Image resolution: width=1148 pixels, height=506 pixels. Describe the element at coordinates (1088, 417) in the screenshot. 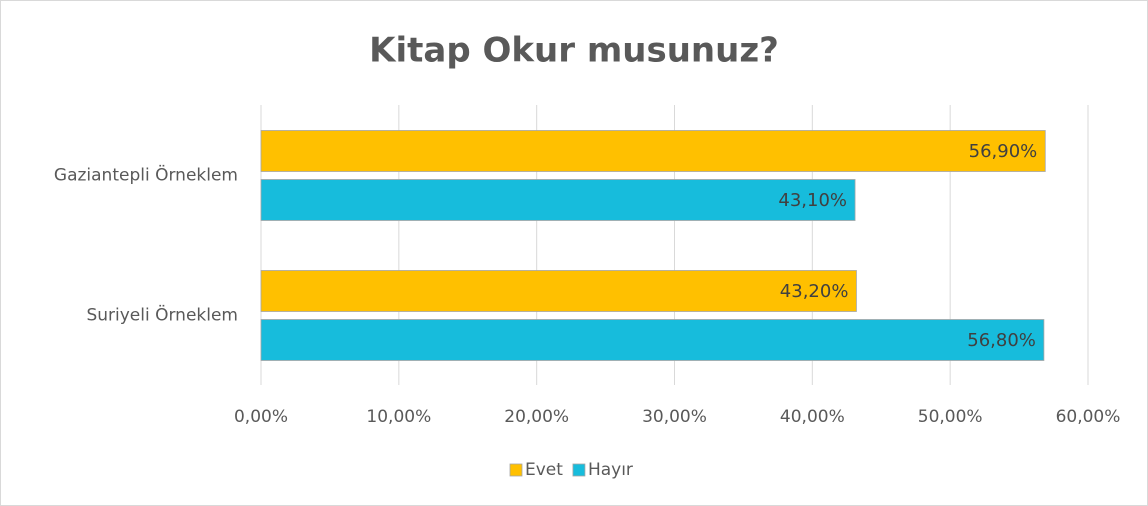

I see `x-tick-label: 60,00%` at that location.